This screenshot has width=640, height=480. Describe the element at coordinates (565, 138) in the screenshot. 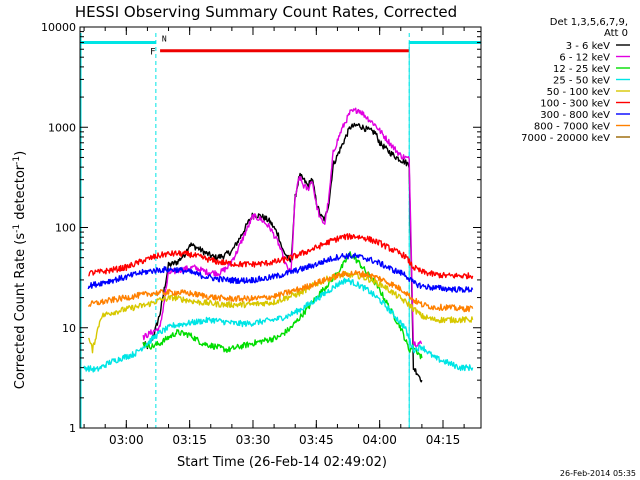

I see `legend-label-8: 7000 - 20000 keV` at that location.